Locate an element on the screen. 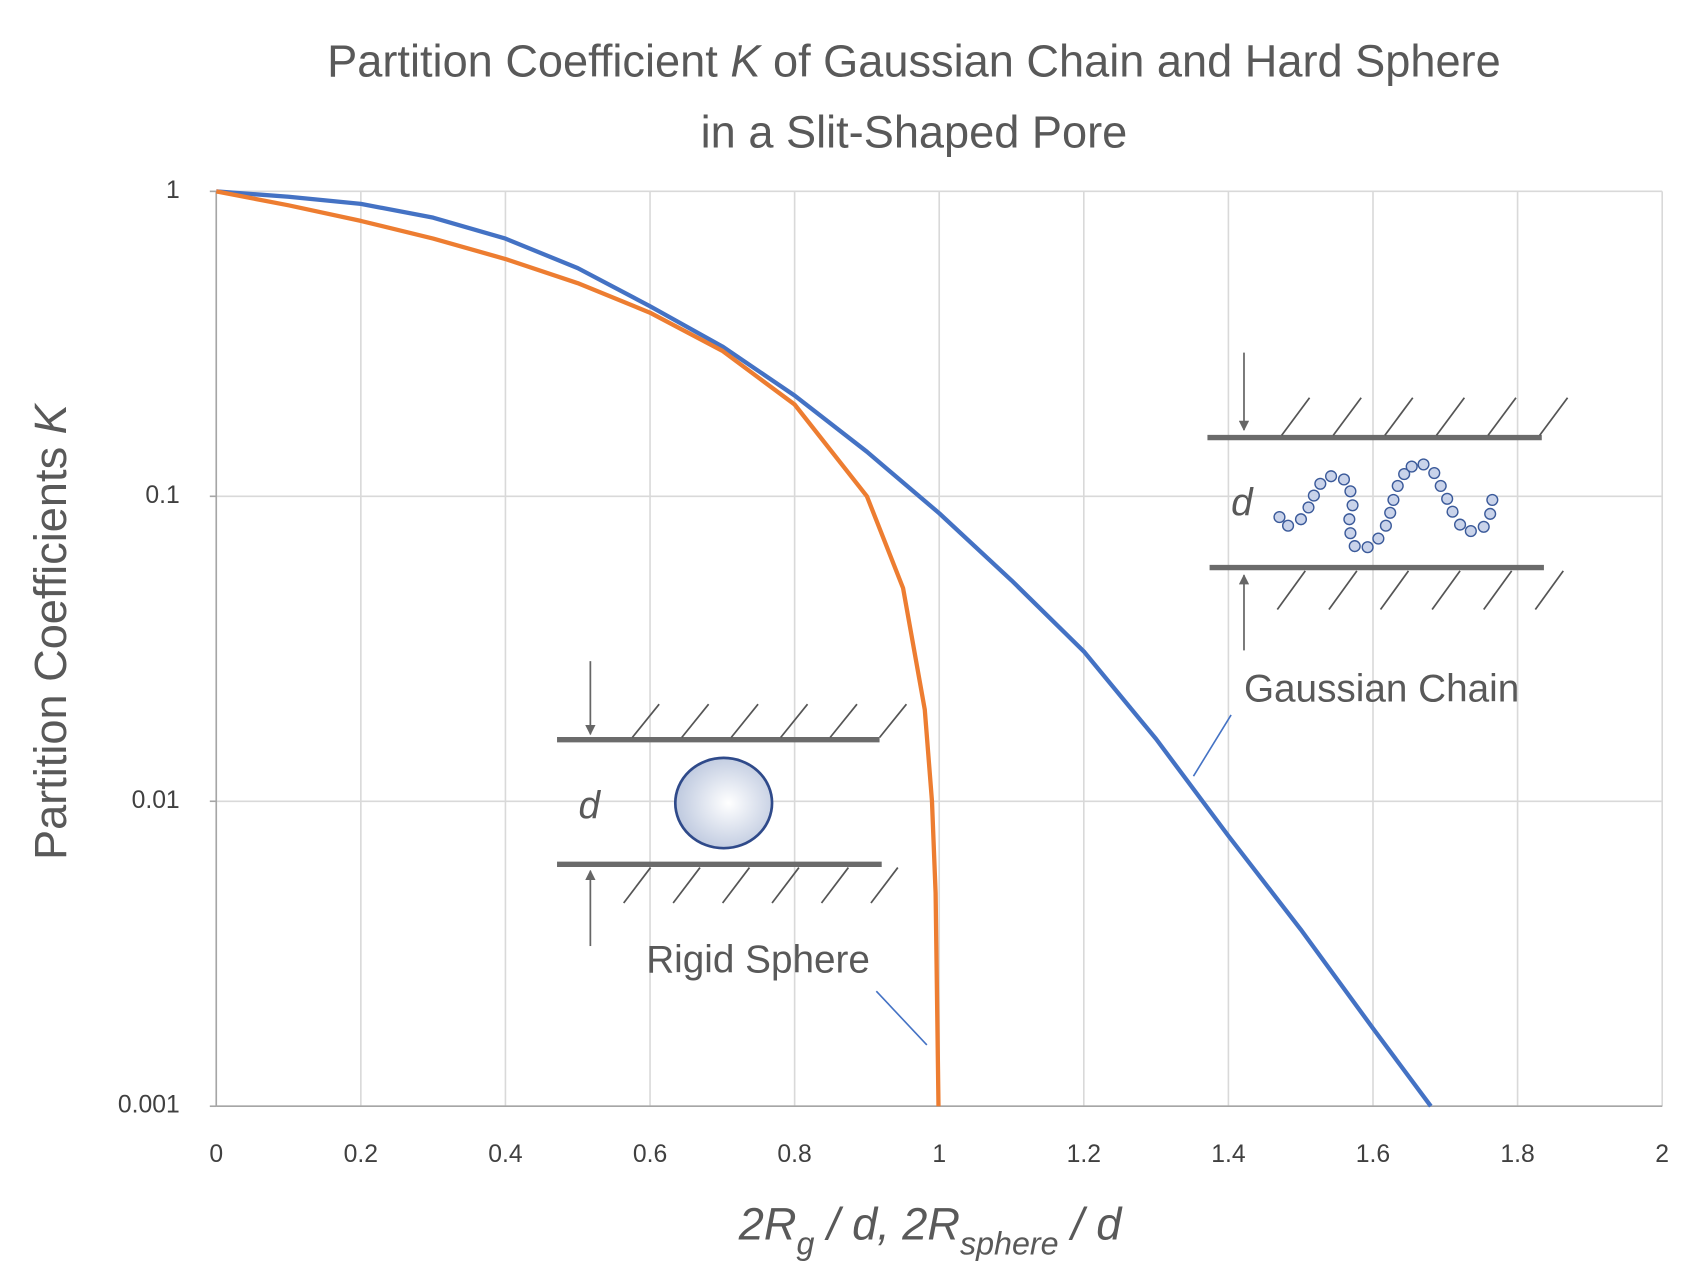 Image resolution: width=1686 pixels, height=1275 pixels. text-part: sphere is located at coordinates (1009, 1243).